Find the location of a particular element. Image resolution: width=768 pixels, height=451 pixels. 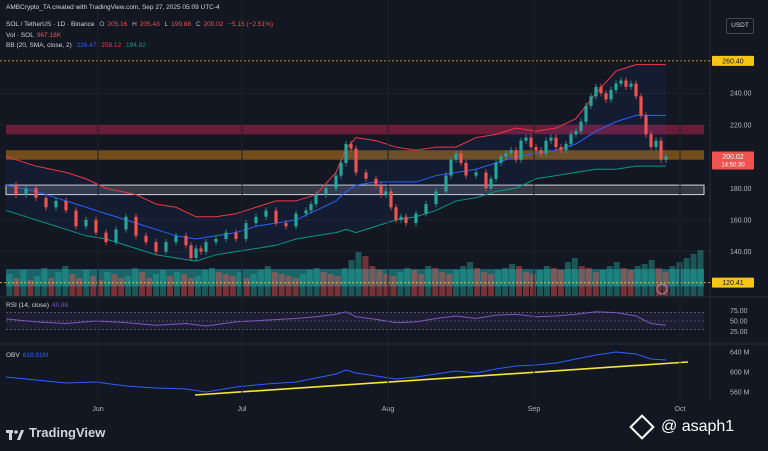

rsi-line is located at coordinates (336, 319).